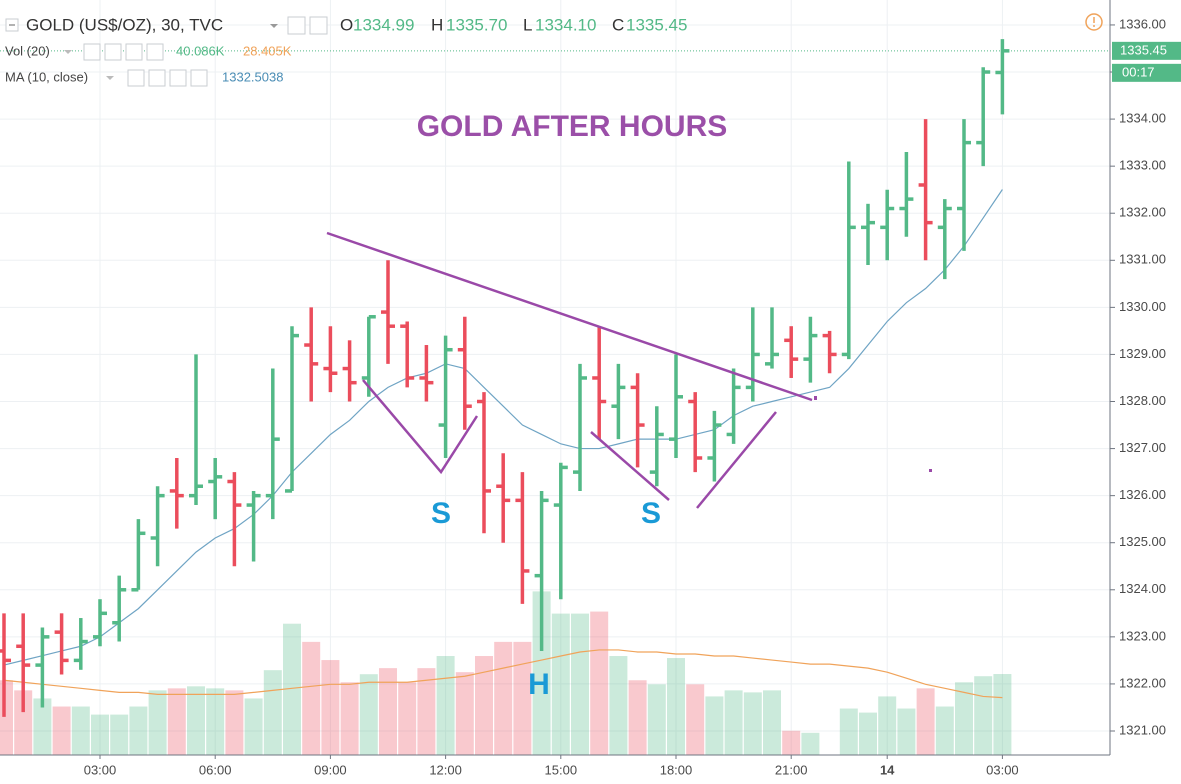 The height and width of the screenshot is (784, 1181). What do you see at coordinates (561, 769) in the screenshot?
I see `x-tick-label: 15:00` at bounding box center [561, 769].